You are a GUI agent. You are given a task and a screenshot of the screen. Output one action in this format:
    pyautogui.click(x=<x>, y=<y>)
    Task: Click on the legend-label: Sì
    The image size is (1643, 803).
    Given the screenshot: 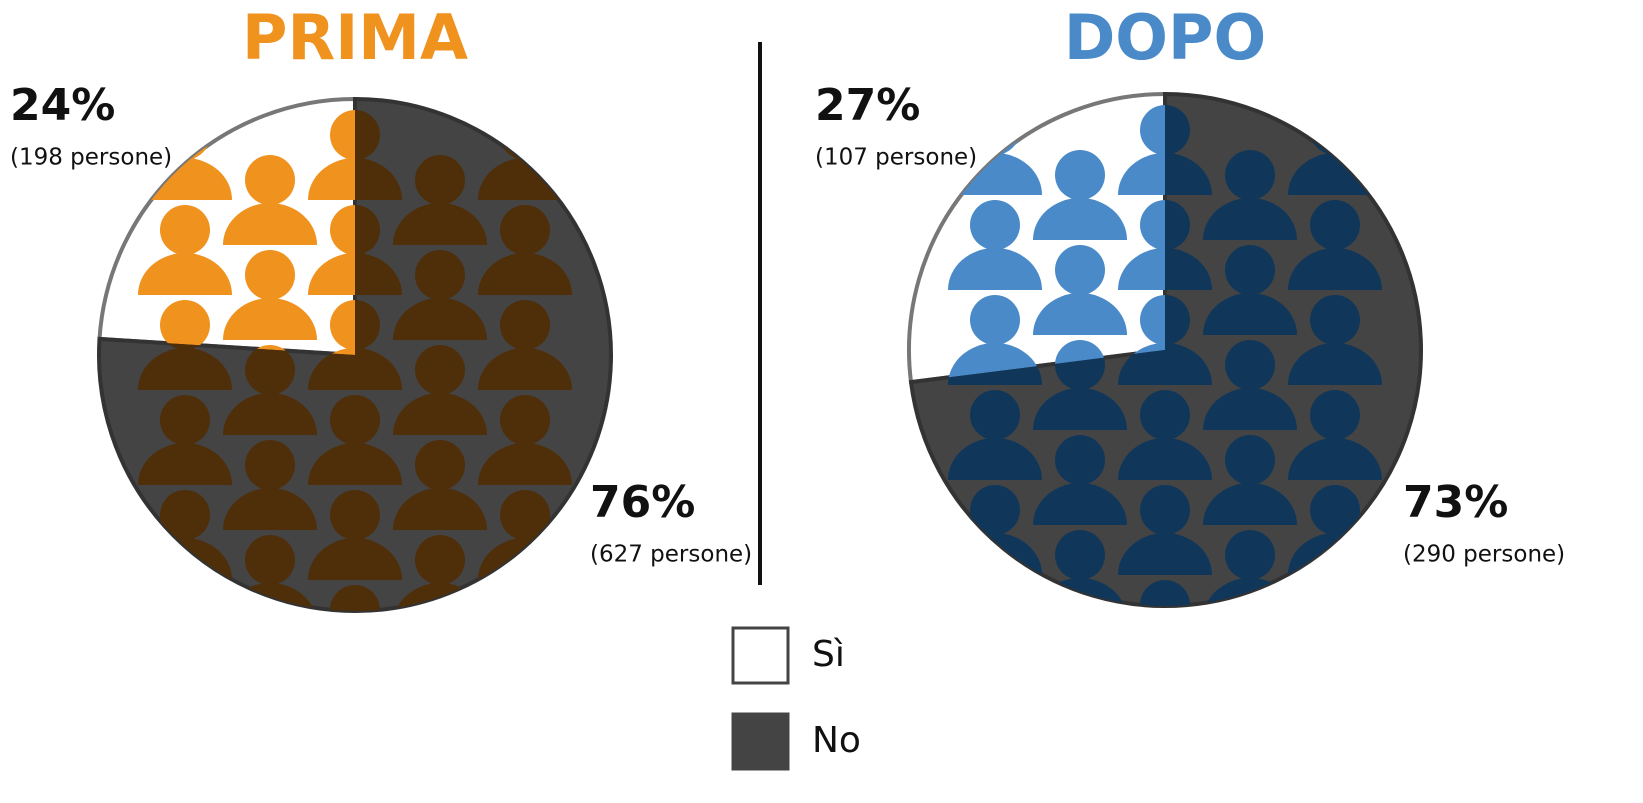 What is the action you would take?
    pyautogui.click(x=828, y=654)
    